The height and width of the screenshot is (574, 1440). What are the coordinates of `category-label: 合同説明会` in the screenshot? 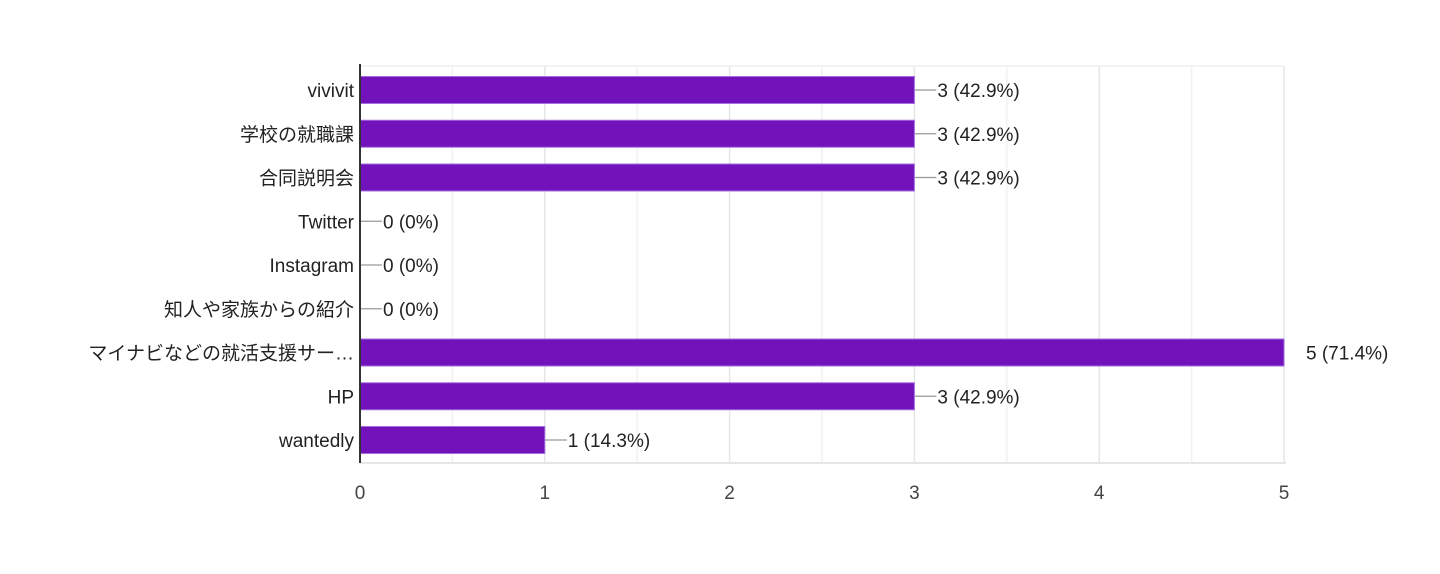 It's located at (306, 179).